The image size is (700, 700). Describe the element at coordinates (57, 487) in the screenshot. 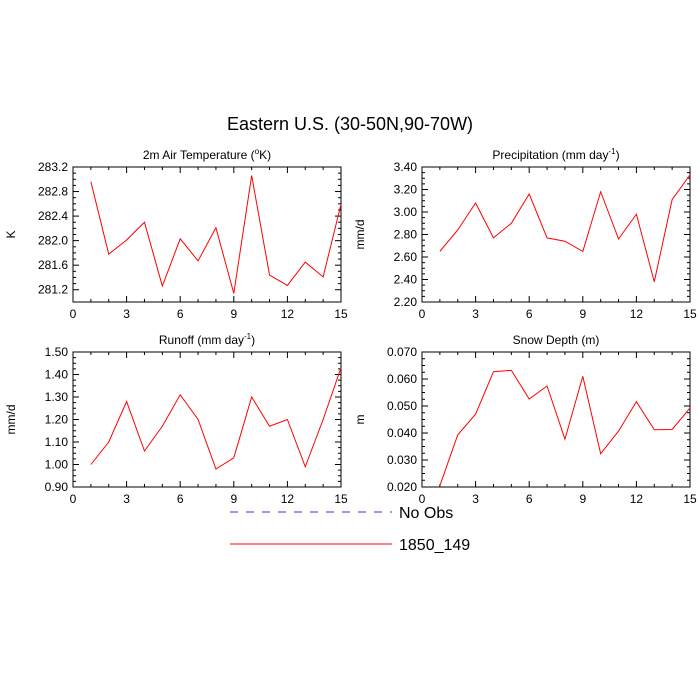

I see `y-tick-label: 0.90` at that location.